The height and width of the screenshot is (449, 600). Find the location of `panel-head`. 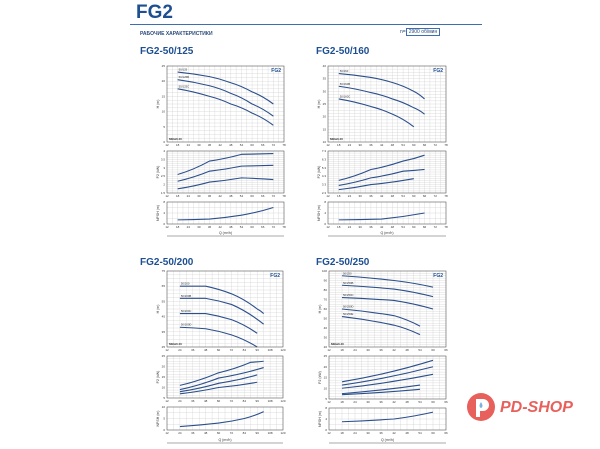

panel-head is located at coordinates (387, 104).